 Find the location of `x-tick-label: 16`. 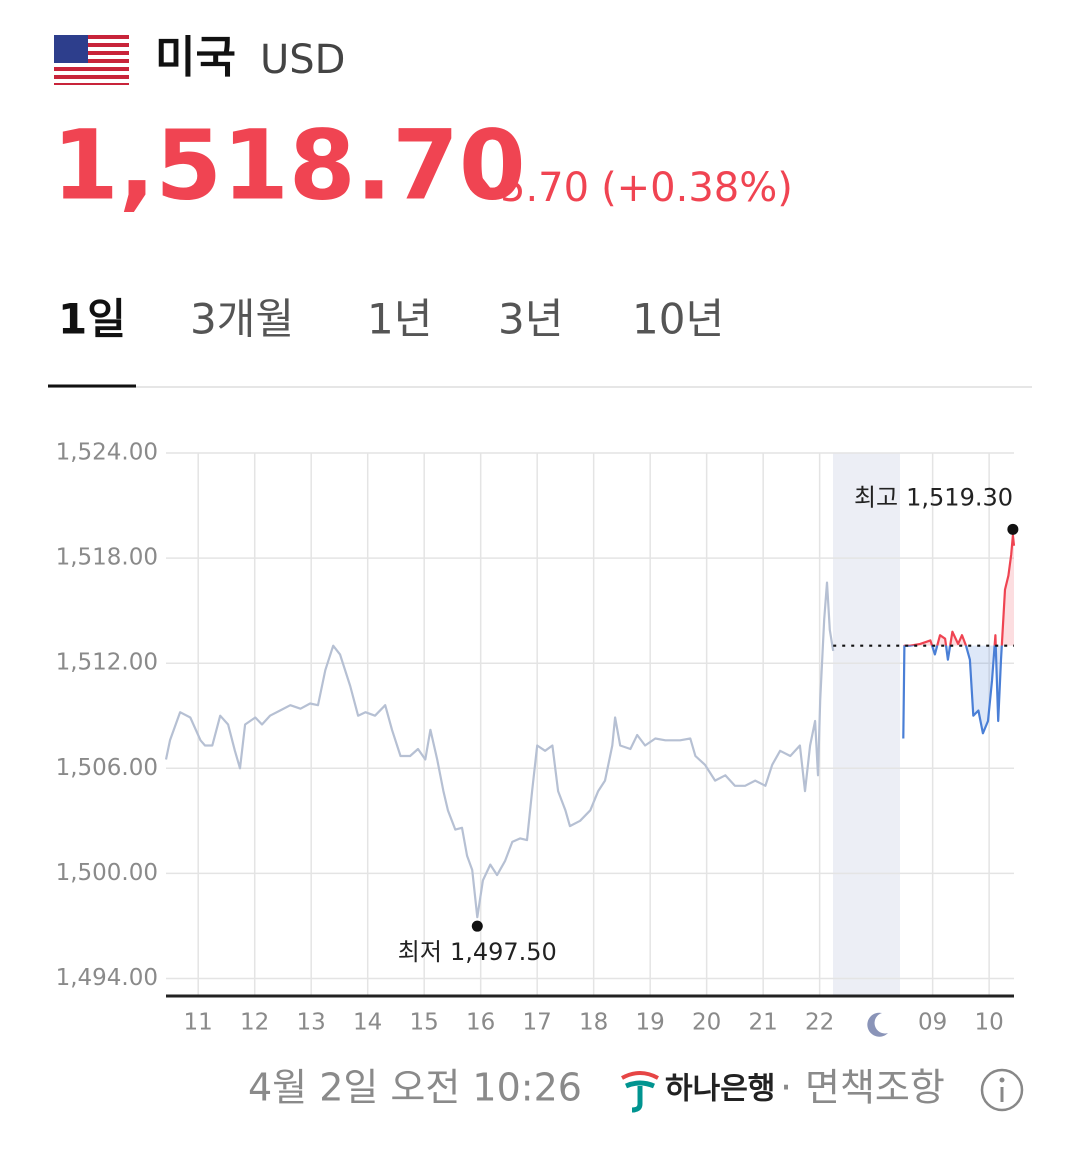

x-tick-label: 16 is located at coordinates (480, 1023).